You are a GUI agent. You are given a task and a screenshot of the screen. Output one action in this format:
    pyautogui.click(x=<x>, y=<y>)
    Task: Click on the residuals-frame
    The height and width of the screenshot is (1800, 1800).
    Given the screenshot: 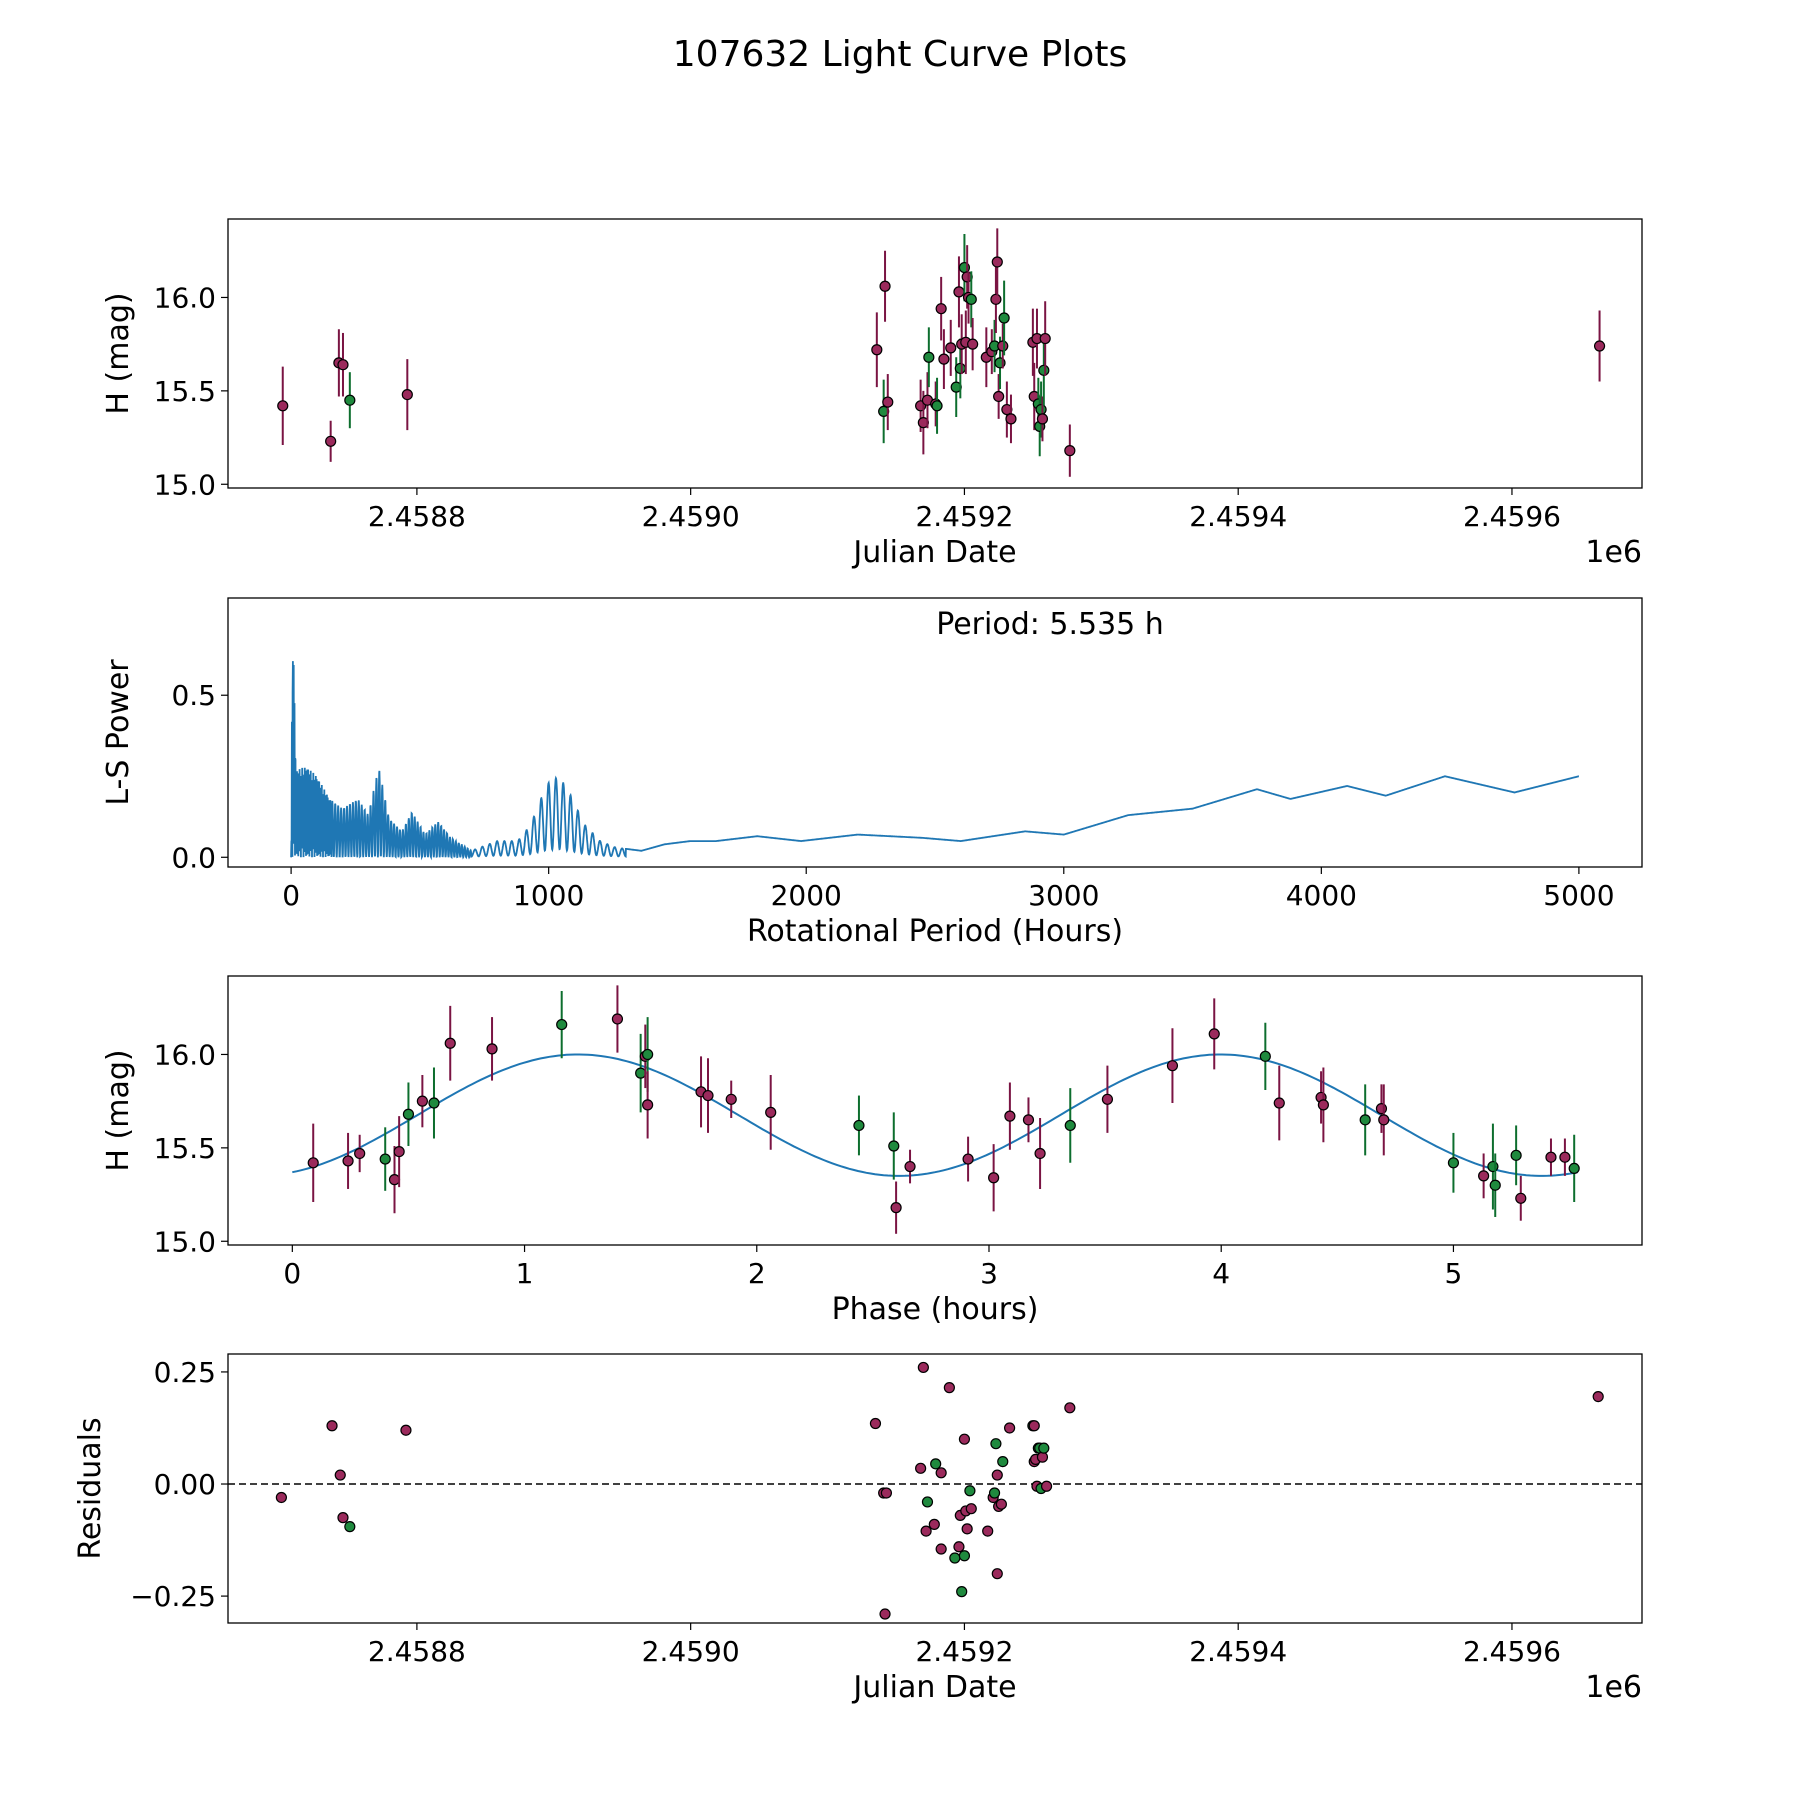 What is the action you would take?
    pyautogui.click(x=935, y=1488)
    